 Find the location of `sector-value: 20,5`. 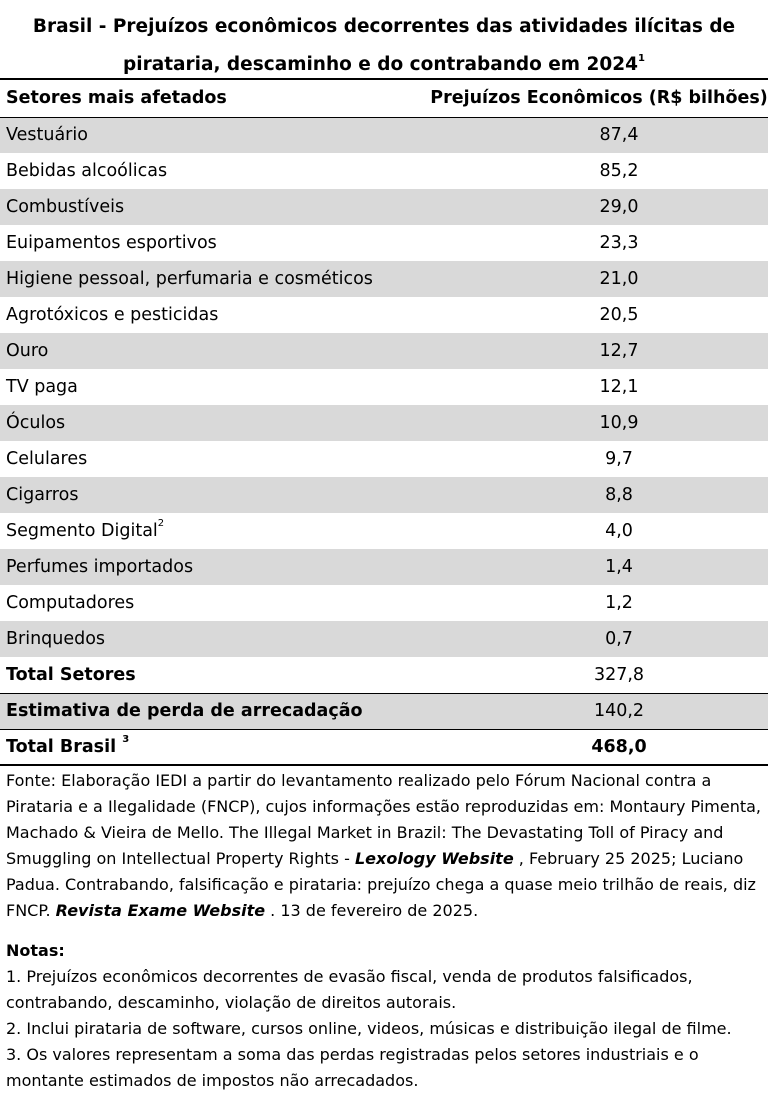

sector-value: 20,5 is located at coordinates (619, 315).